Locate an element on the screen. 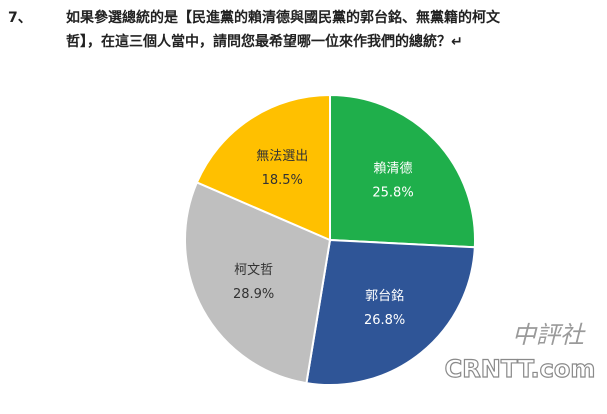  slice-label: 郭台銘 is located at coordinates (384, 296).